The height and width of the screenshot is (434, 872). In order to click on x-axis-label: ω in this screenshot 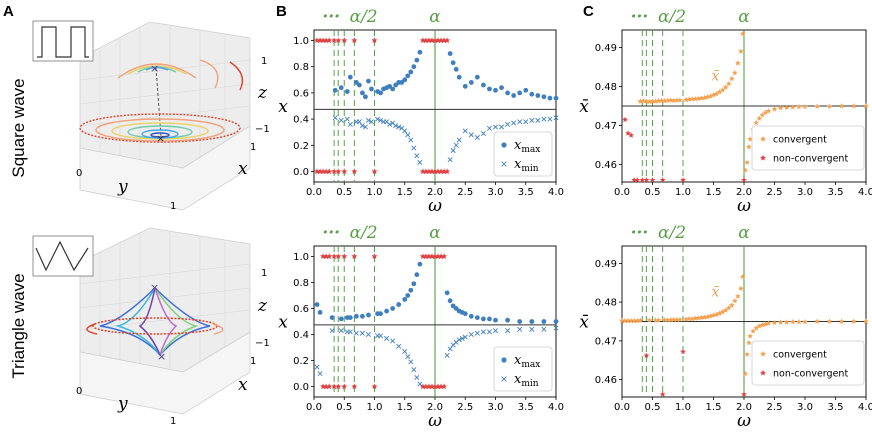, I will do `click(435, 421)`.